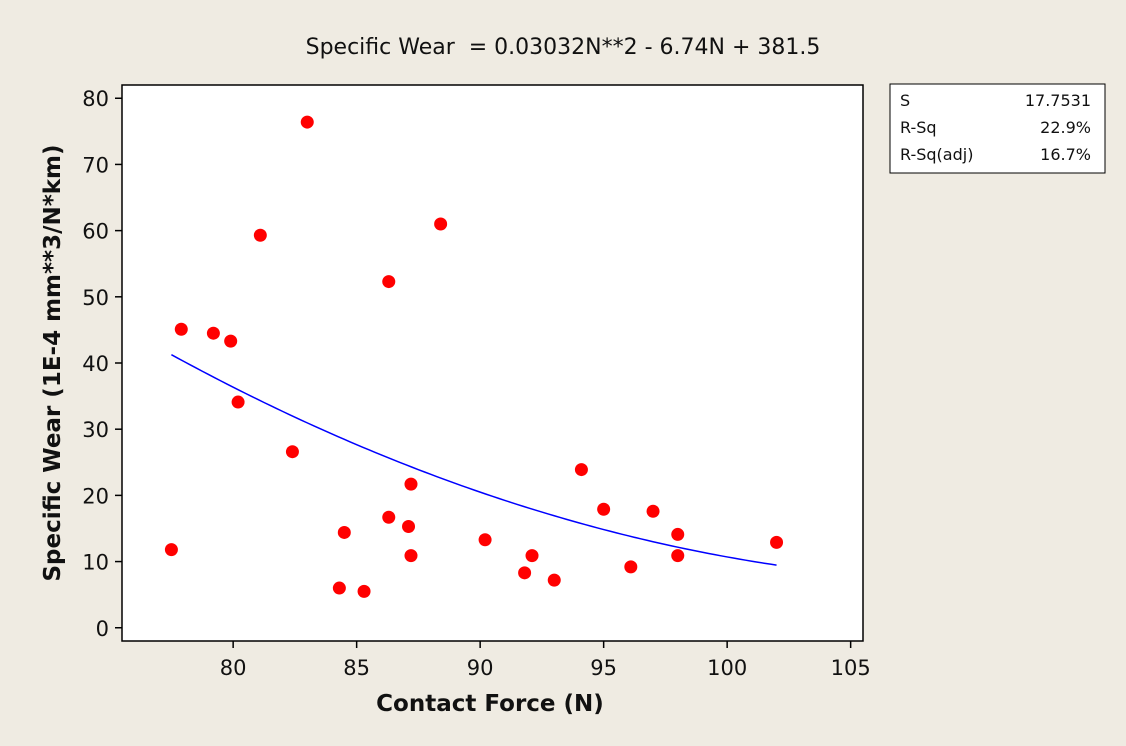 This screenshot has width=1126, height=746. What do you see at coordinates (53, 362) in the screenshot?
I see `y-axis-title: Specific Wear (1E-4 mm**3/N*km)` at bounding box center [53, 362].